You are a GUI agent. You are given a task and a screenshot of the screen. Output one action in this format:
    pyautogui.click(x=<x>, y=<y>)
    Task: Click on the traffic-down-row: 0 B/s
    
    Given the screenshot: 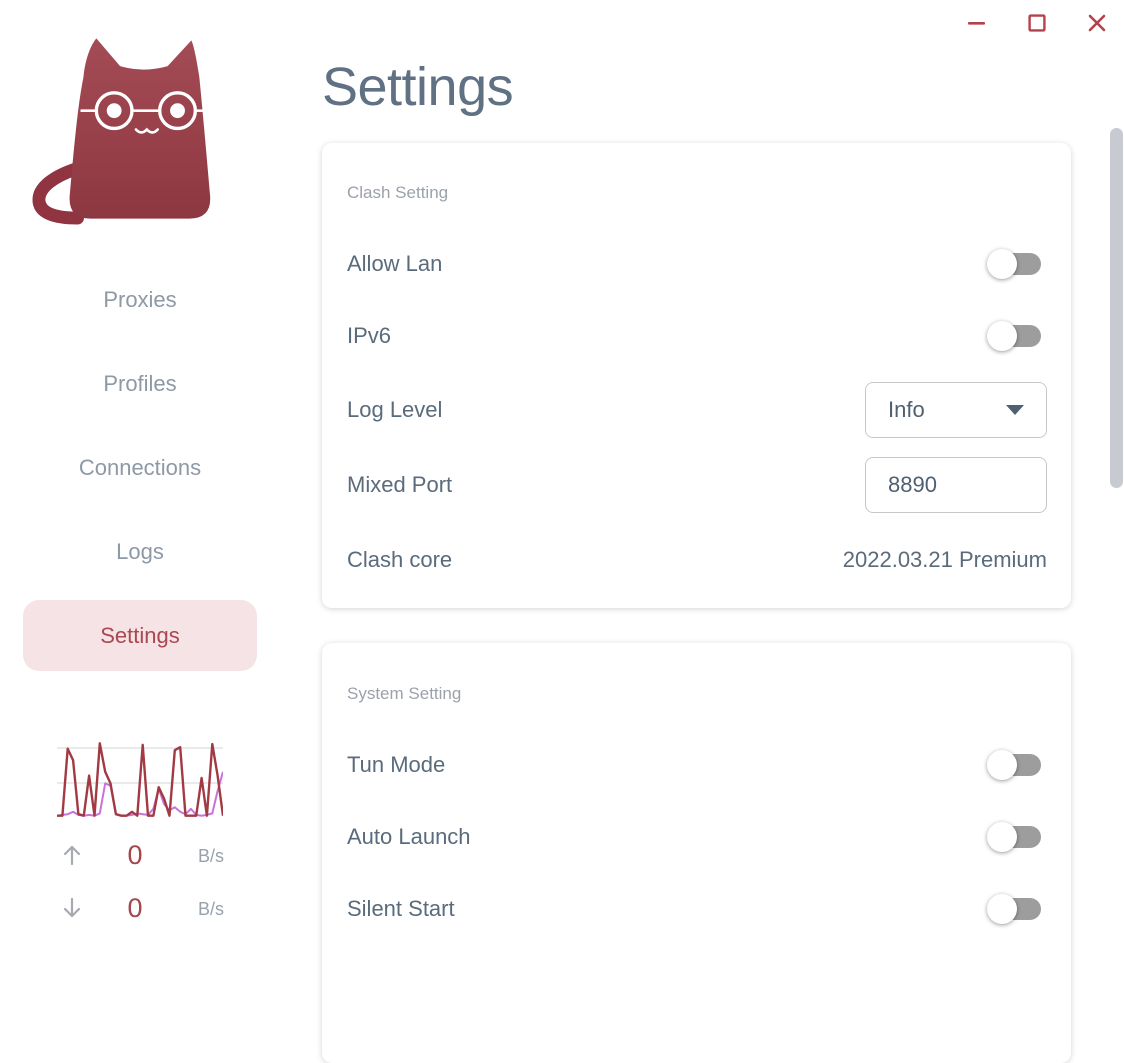 What is the action you would take?
    pyautogui.click(x=140, y=908)
    